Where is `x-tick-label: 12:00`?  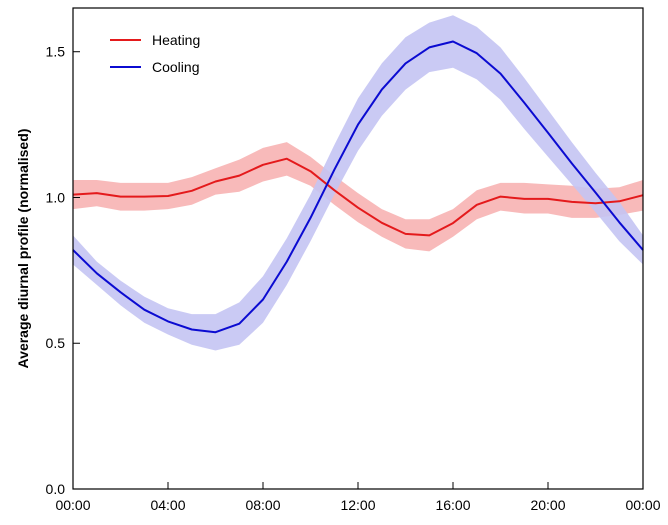 x-tick-label: 12:00 is located at coordinates (357, 505).